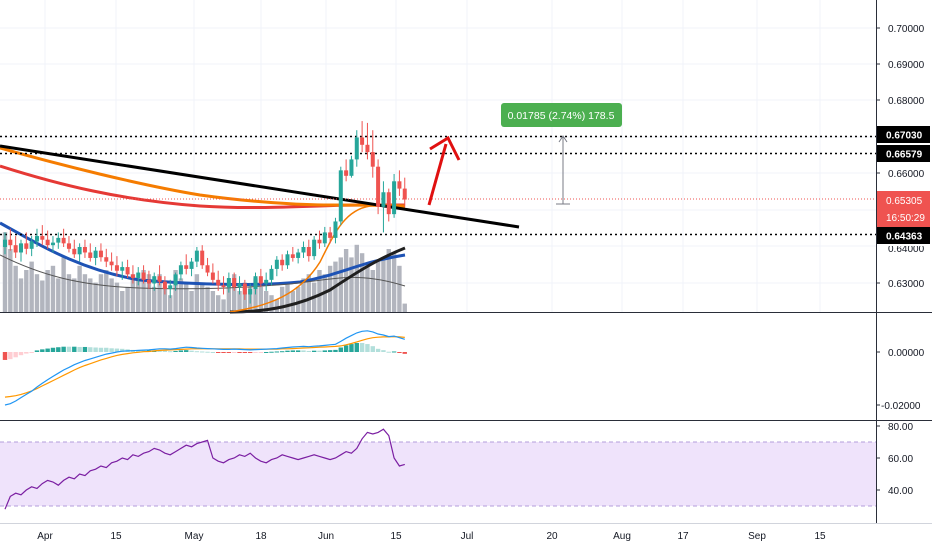 The image size is (932, 555). I want to click on price-range-measure: 0.01785 (2.74%) 178.5, so click(561, 154).